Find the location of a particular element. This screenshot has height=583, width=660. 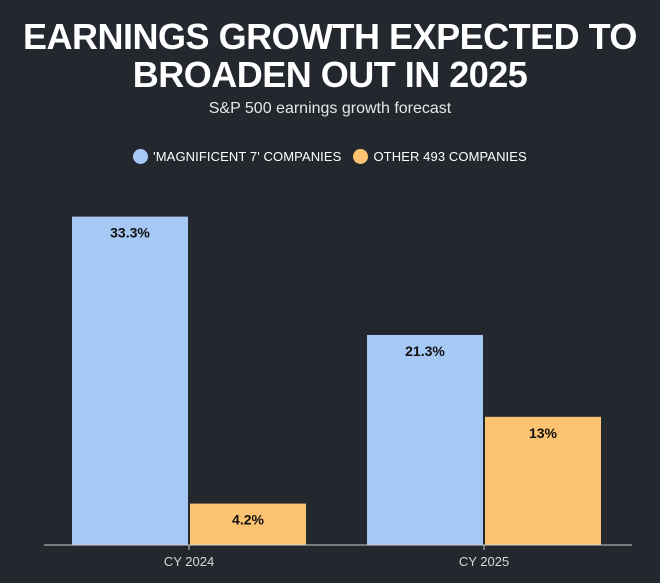

x-tick-label-cy-2025: CY 2025 is located at coordinates (484, 561).